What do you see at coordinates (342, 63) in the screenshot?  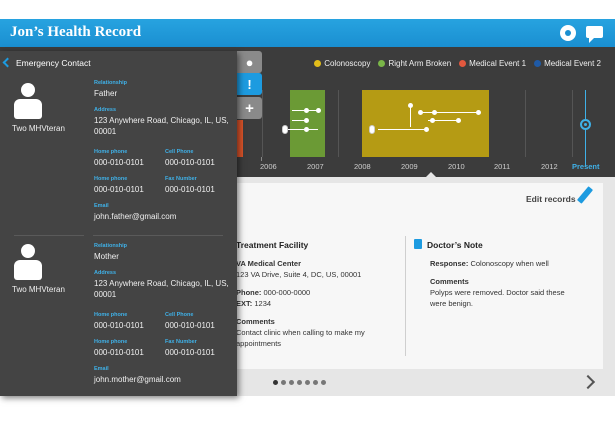 I see `legend-item-colonoscopy: Colonoscopy` at bounding box center [342, 63].